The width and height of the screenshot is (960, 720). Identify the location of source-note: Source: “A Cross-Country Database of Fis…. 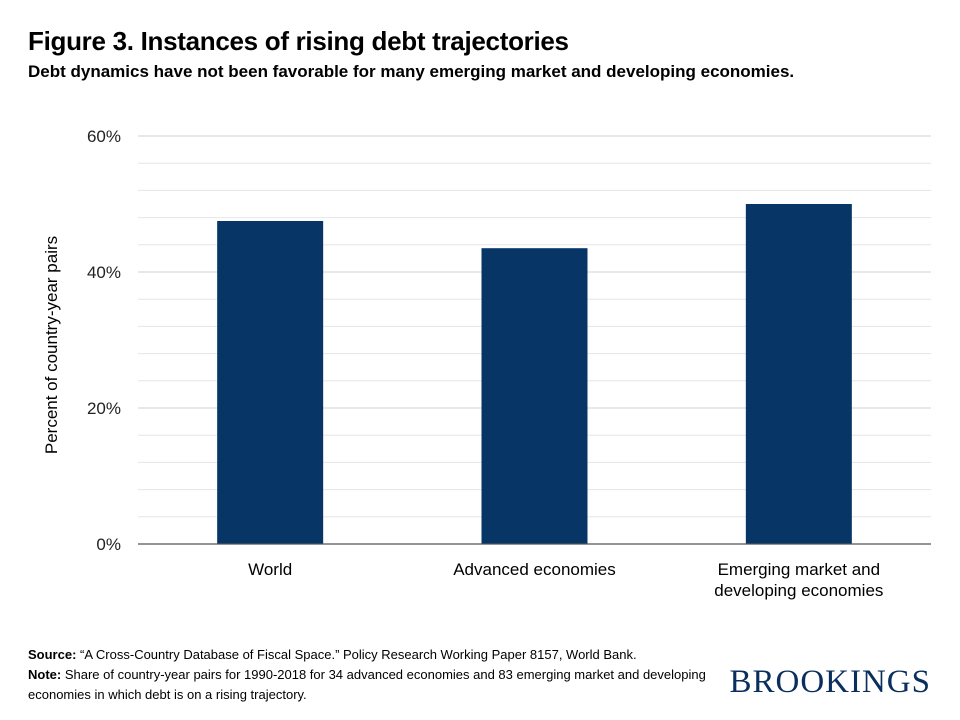
(368, 675).